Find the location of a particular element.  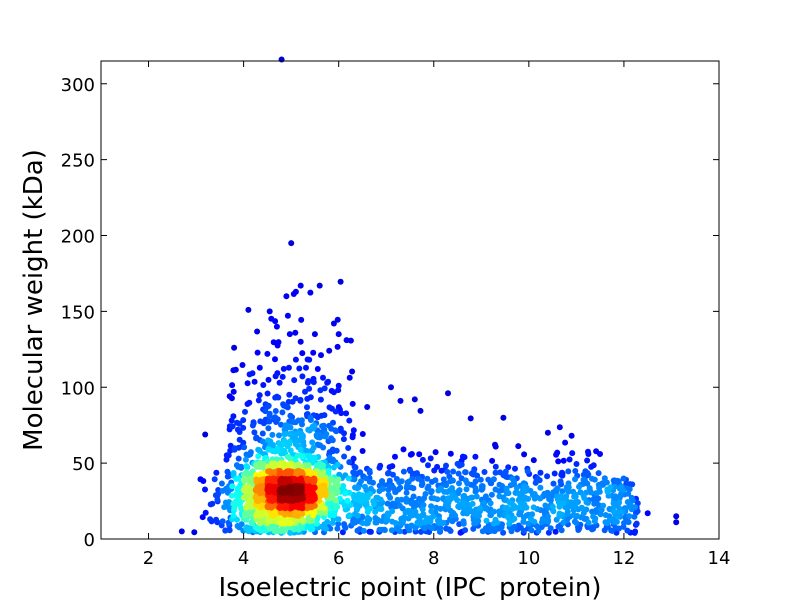

x-tick-label: 8 is located at coordinates (433, 558).